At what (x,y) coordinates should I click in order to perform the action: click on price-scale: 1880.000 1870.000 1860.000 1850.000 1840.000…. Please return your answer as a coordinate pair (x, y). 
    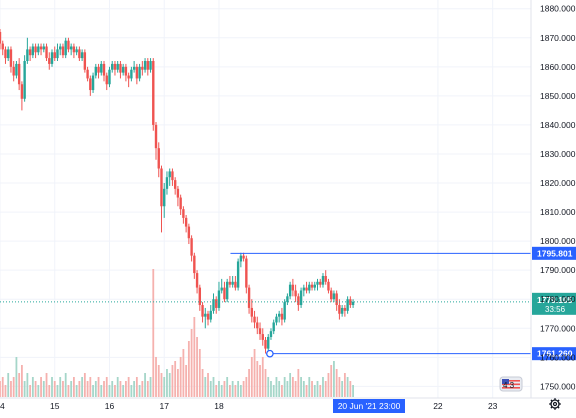
    Looking at the image, I should click on (558, 198).